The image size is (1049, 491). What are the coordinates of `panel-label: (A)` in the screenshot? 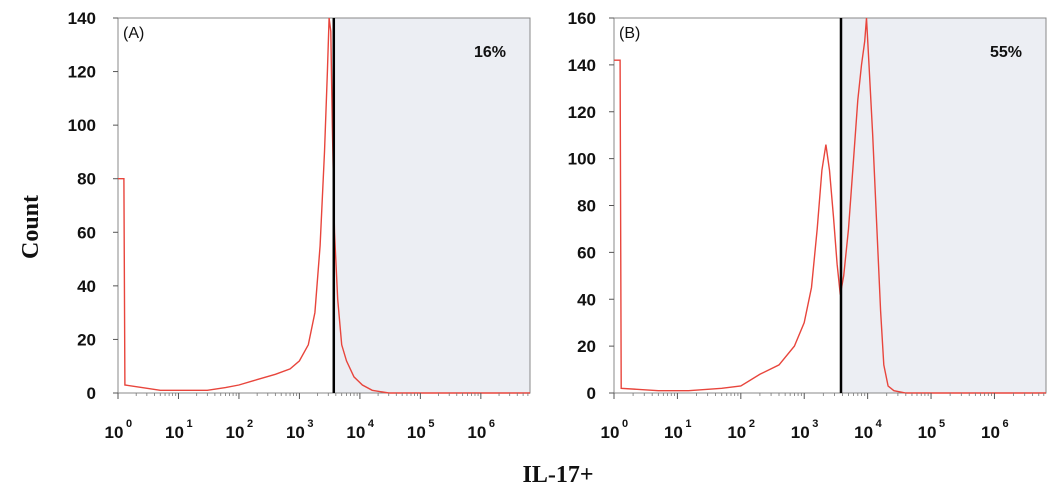 It's located at (133, 33).